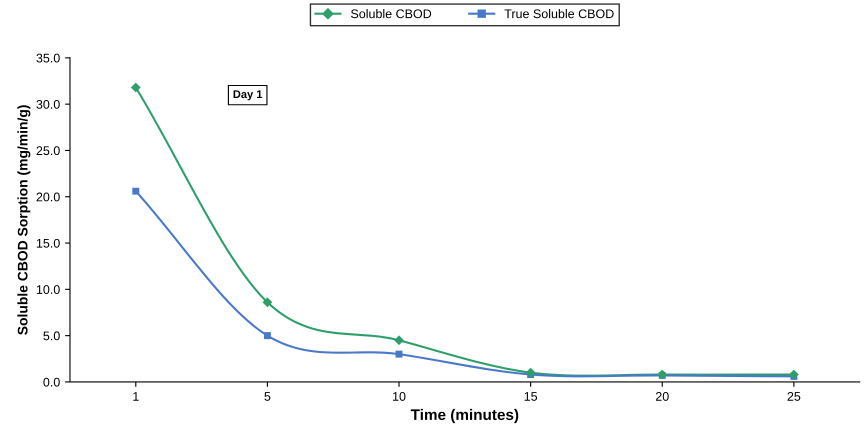 This screenshot has height=435, width=864. I want to click on y-tick-label: 30.0, so click(48, 104).